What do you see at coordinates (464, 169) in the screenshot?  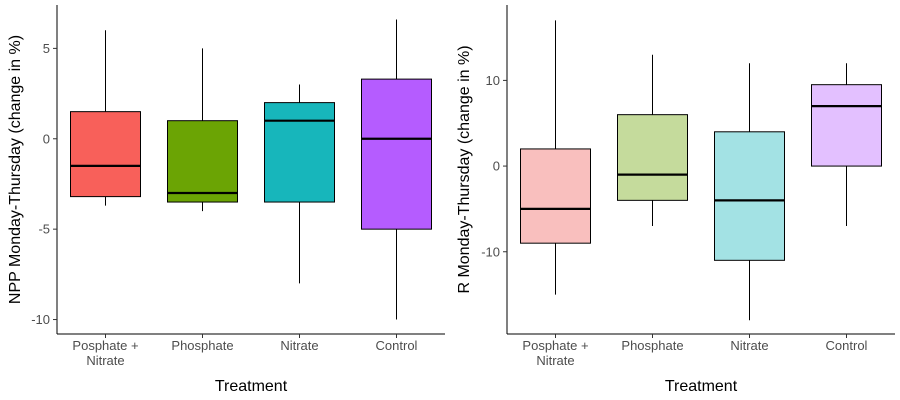 I see `y-axis-title: R Monday-Thursday (change in %)` at bounding box center [464, 169].